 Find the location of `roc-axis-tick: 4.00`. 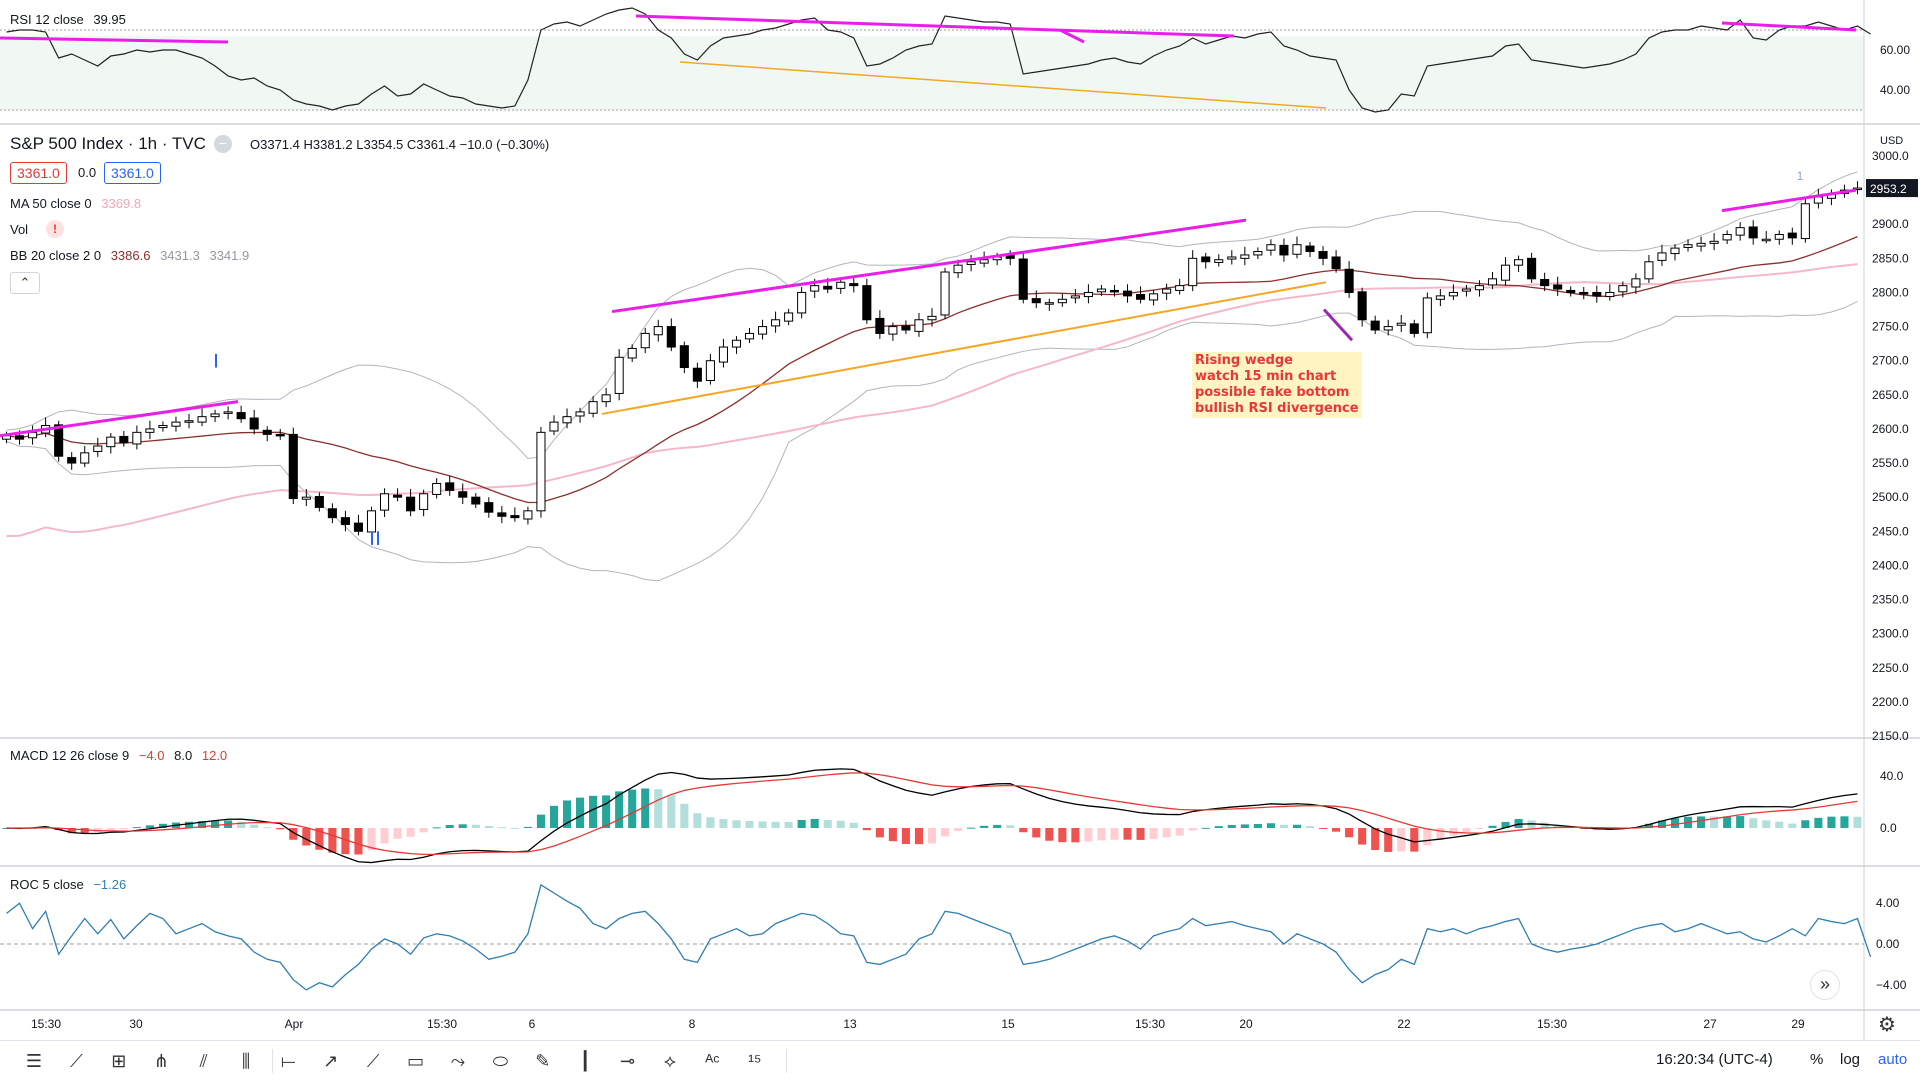

roc-axis-tick: 4.00 is located at coordinates (1888, 903).